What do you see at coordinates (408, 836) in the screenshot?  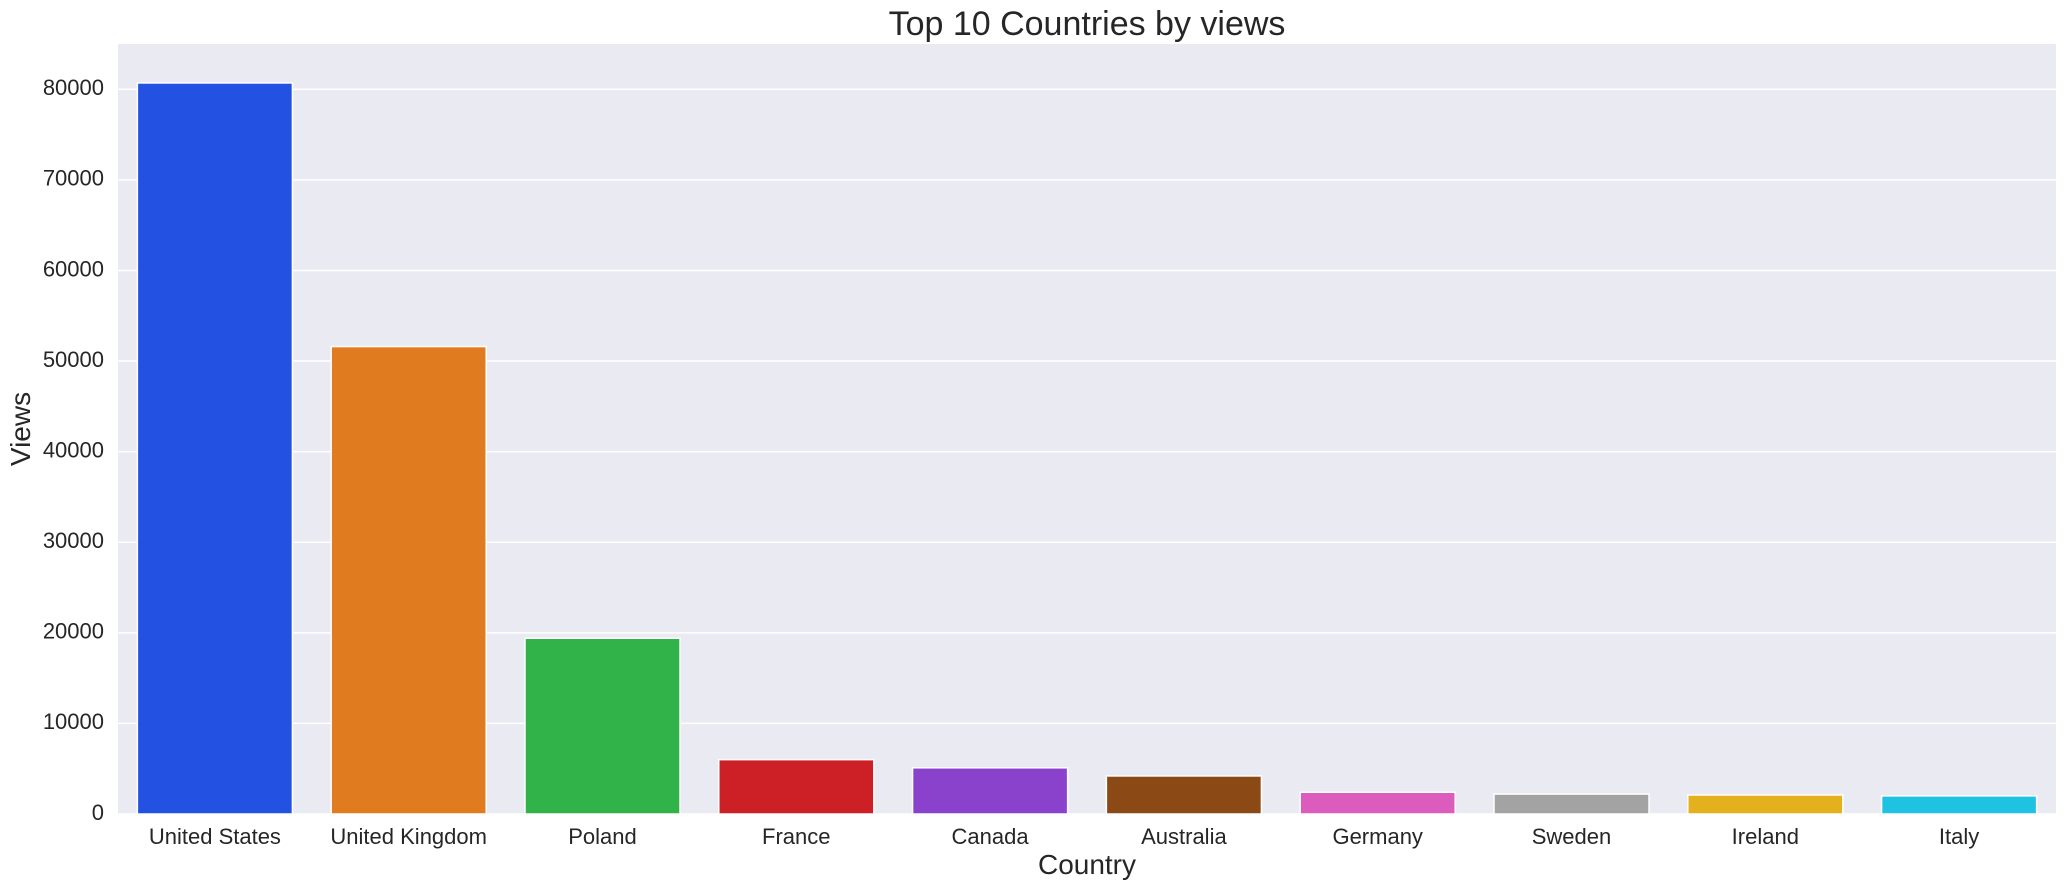 I see `x-tick-label: United Kingdom` at bounding box center [408, 836].